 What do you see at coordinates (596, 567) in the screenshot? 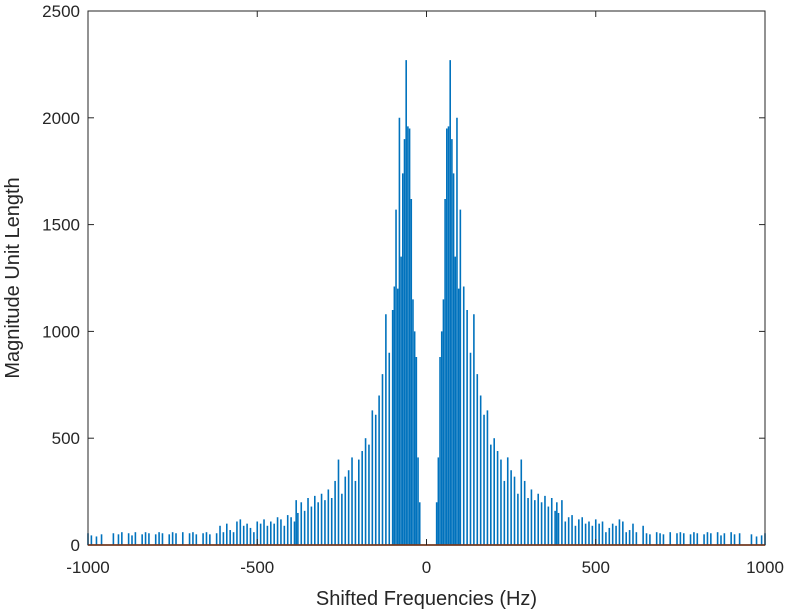
I see `x-tick-label: 500` at bounding box center [596, 567].